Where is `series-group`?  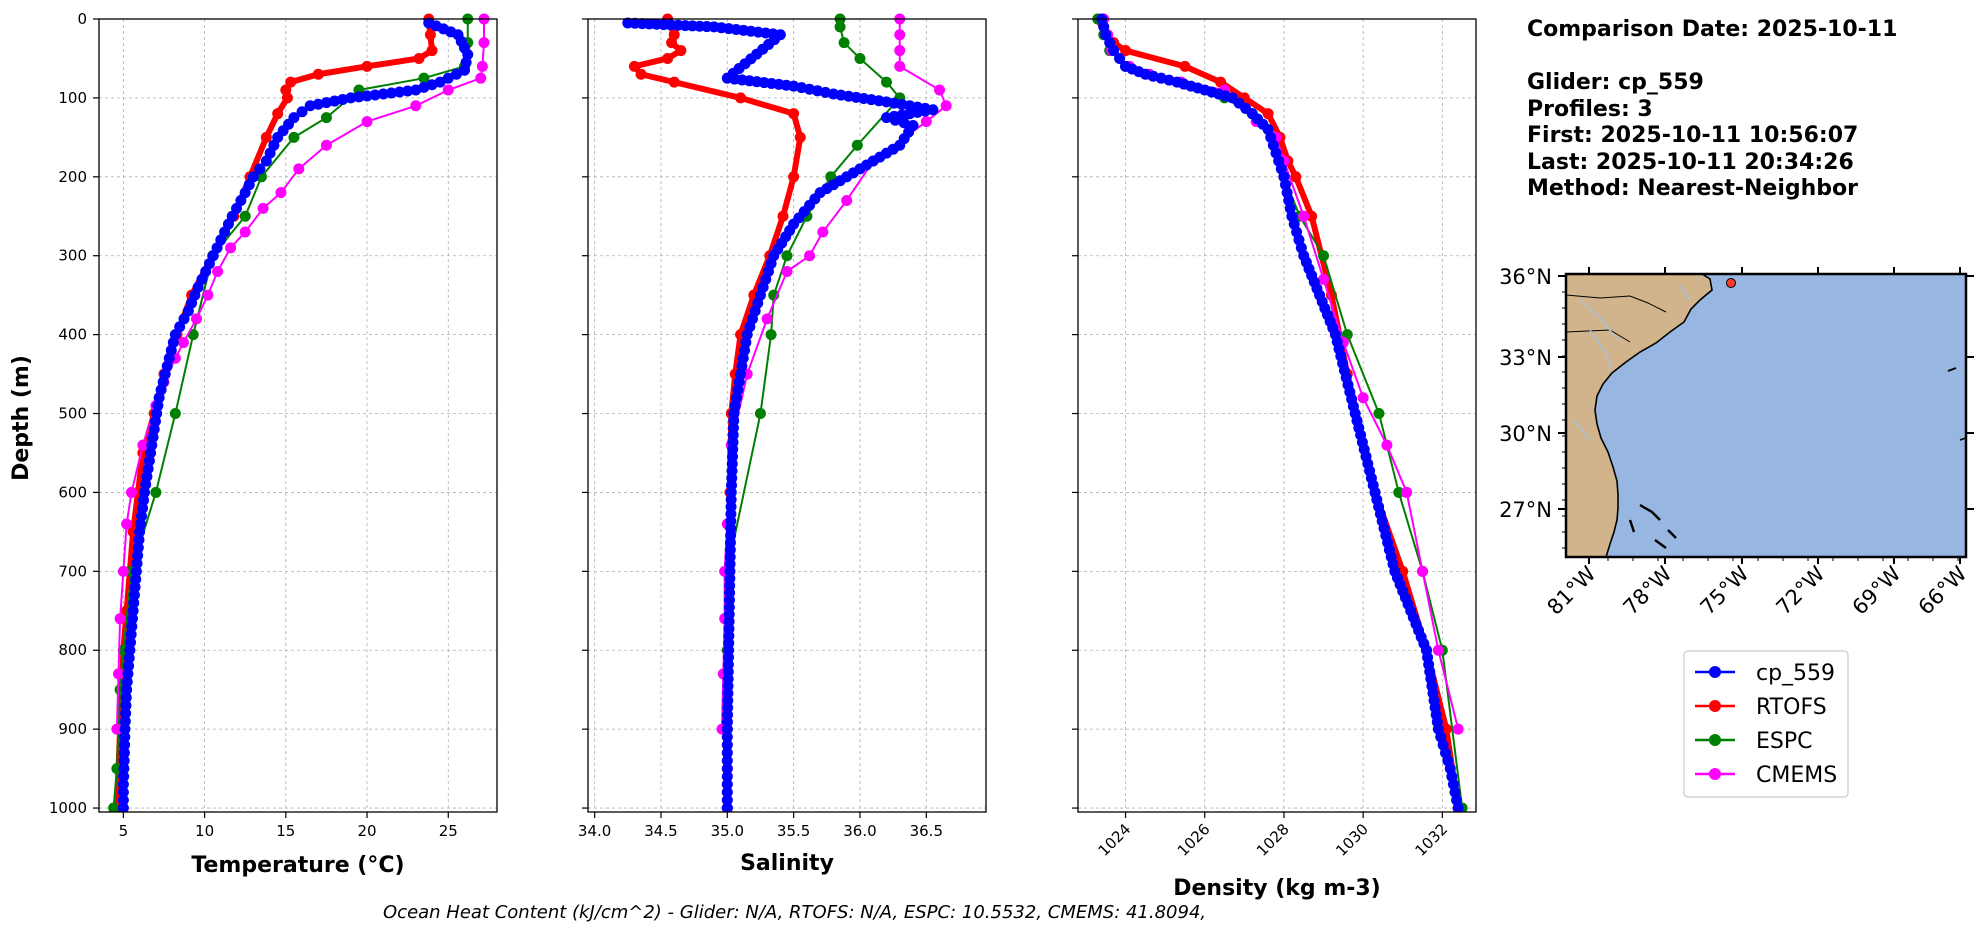
series-group is located at coordinates (787, 412).